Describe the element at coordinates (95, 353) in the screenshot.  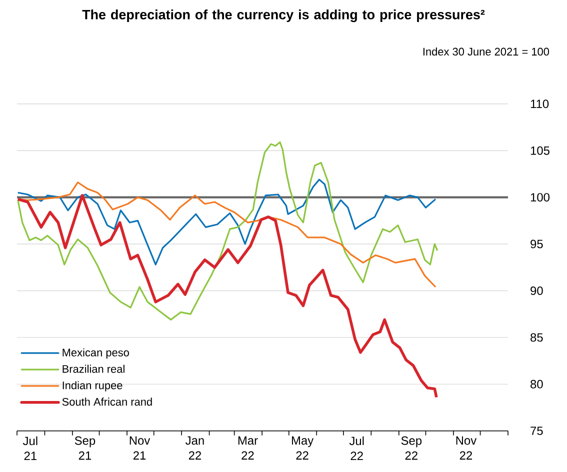
I see `legend-label: Mexican peso` at that location.